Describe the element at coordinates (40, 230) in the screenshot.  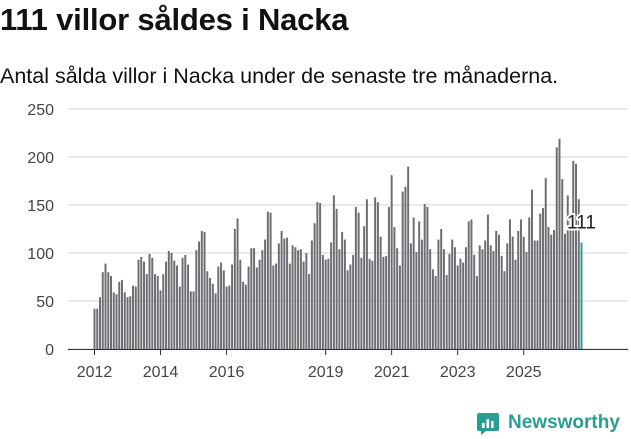
I see `y-axis-labels: 0 50 100 150 200 250` at that location.